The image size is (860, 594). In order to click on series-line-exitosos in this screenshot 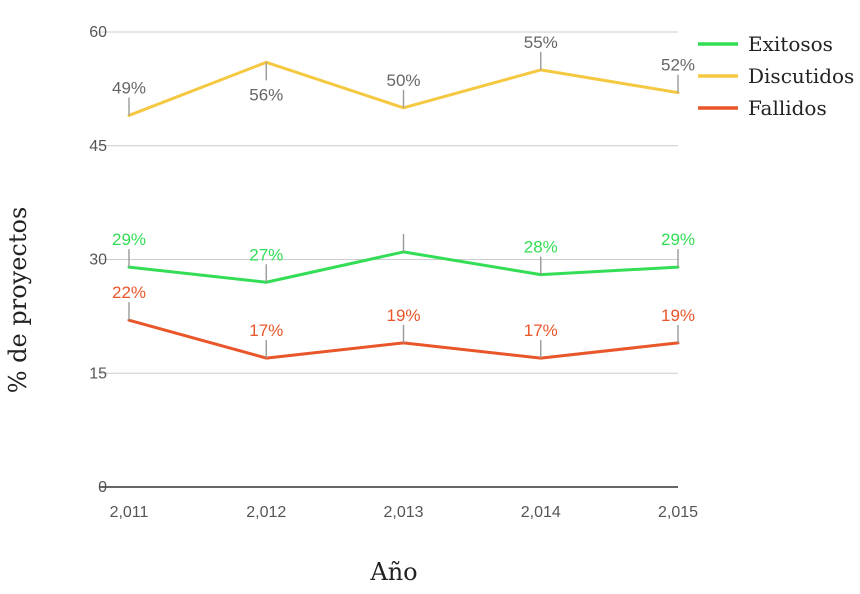, I will do `click(403, 267)`.